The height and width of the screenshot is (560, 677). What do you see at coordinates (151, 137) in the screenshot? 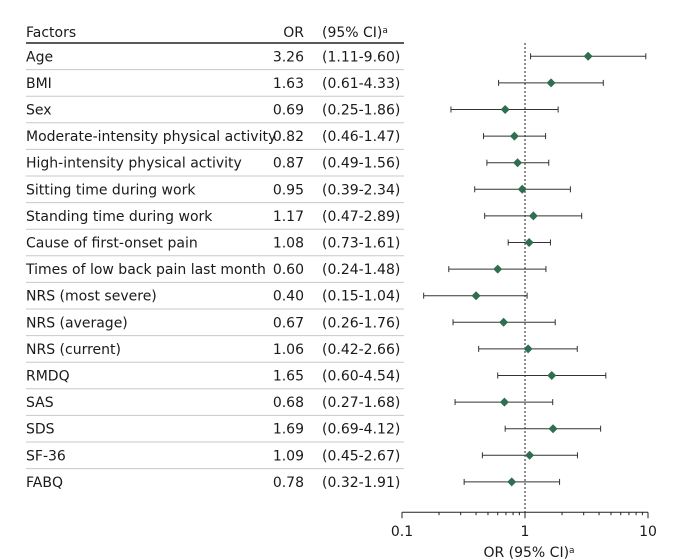
I see `factor-label: Moderate-intensity physical activity` at bounding box center [151, 137].